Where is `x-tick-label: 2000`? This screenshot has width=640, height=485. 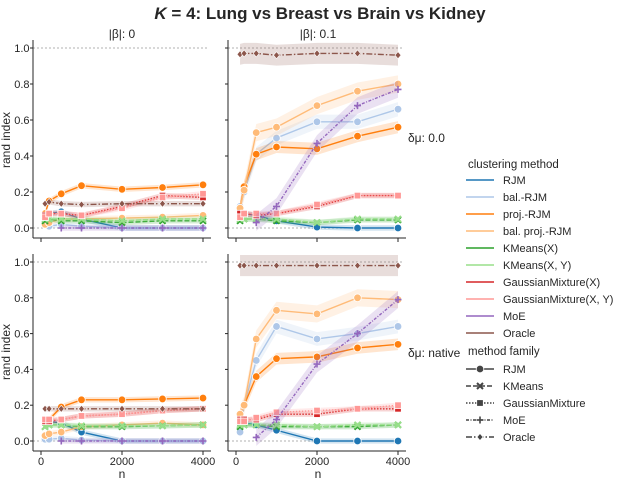 x-tick-label: 2000 is located at coordinates (122, 462).